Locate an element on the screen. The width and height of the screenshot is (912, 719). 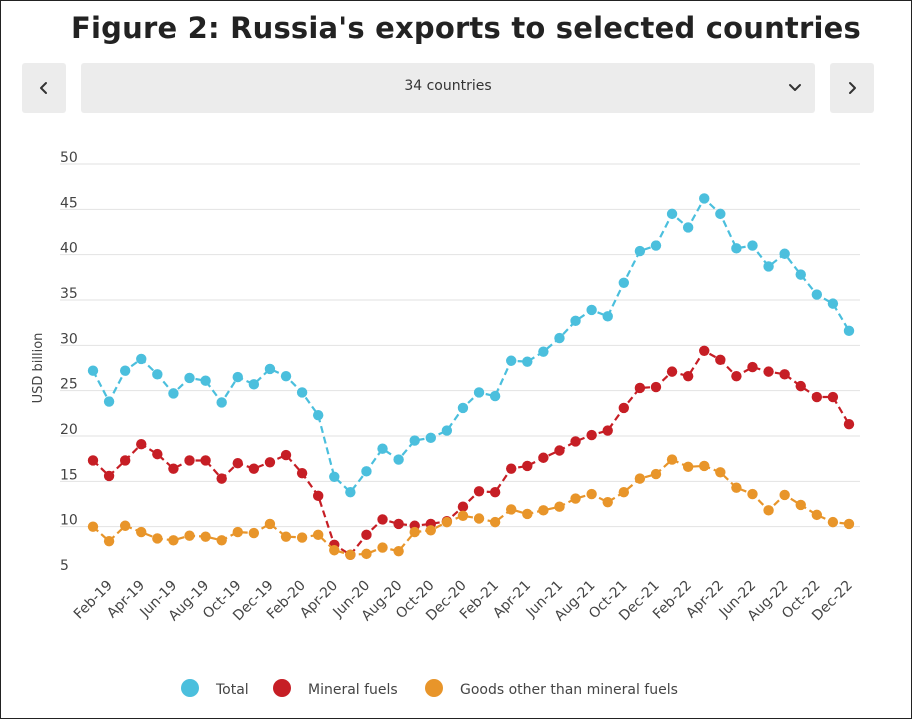
y-tick-label: 10 is located at coordinates (69, 521).